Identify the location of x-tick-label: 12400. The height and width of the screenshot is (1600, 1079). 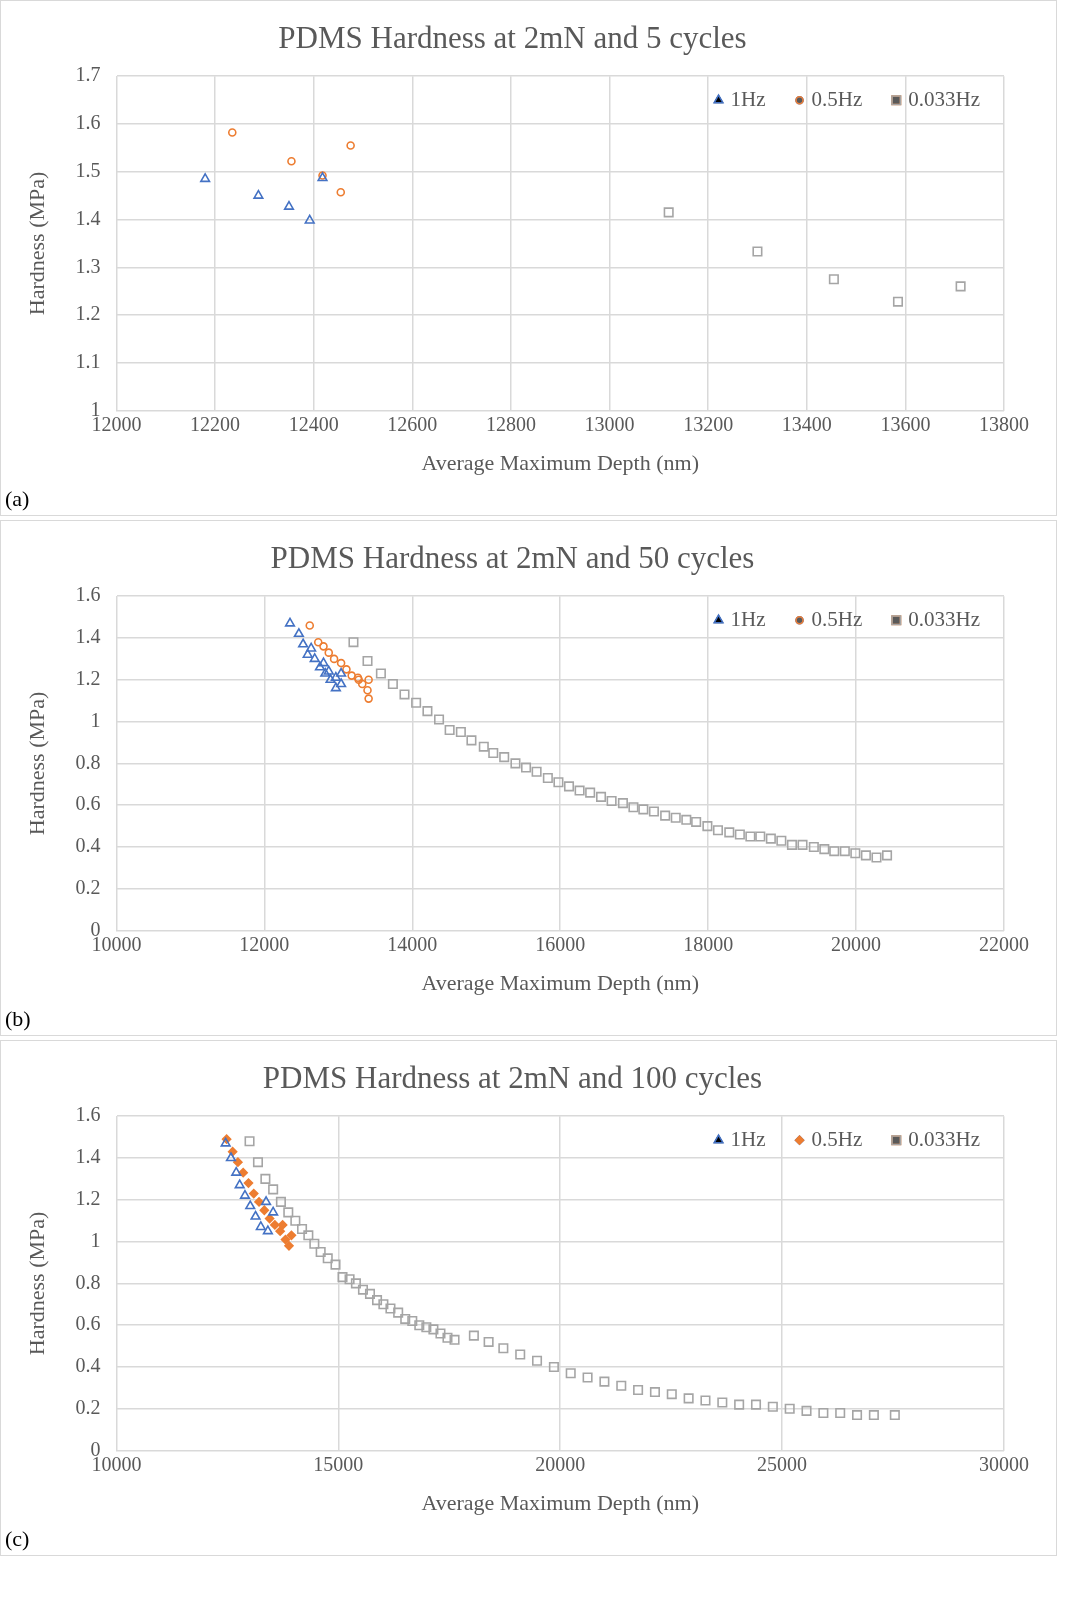
(313, 423).